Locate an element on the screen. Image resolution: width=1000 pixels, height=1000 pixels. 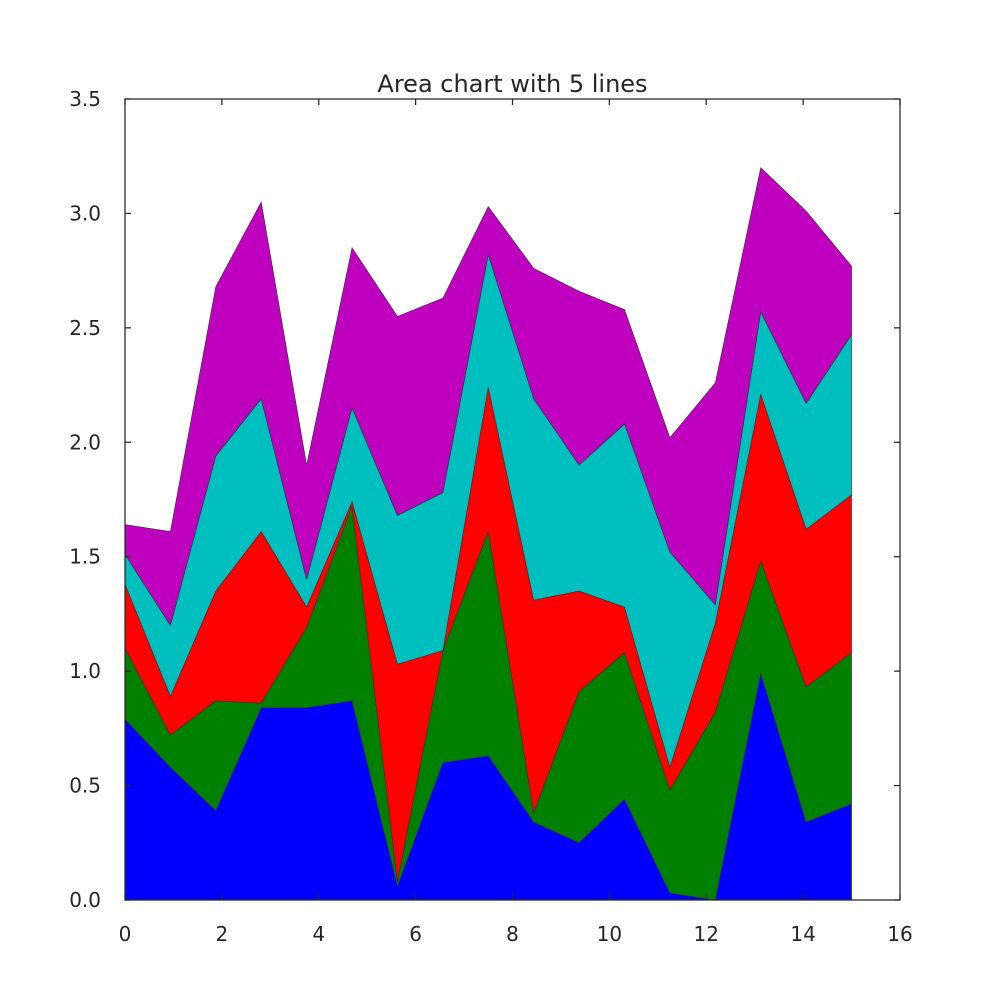
x-tick-label: 14 is located at coordinates (802, 934).